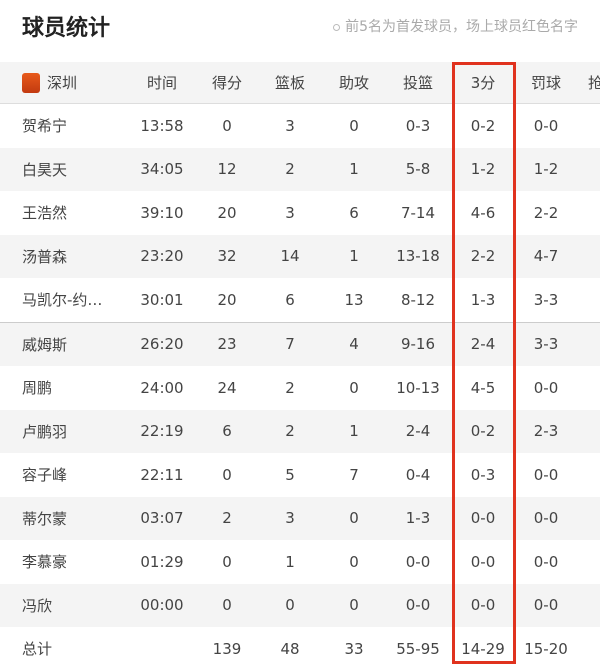 This screenshot has height=671, width=600. I want to click on stat-cell: 2-3, so click(546, 431).